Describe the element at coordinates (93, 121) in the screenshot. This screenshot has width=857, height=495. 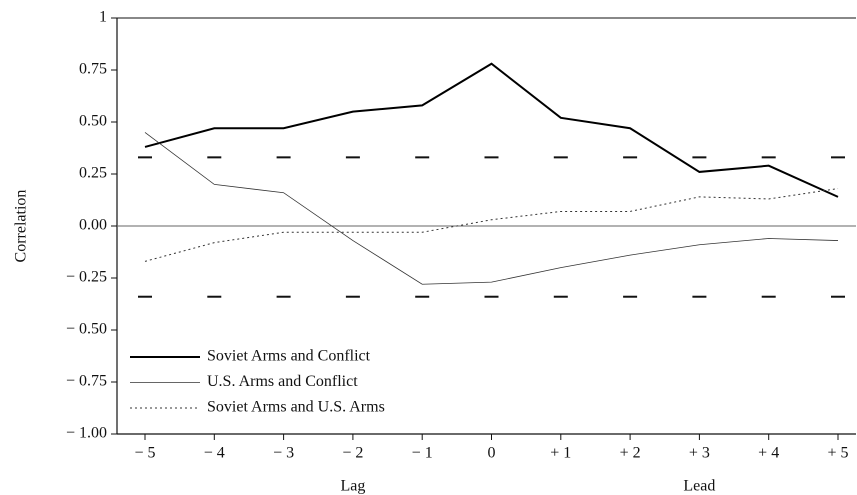
I see `y-tick-label: 0.50` at that location.